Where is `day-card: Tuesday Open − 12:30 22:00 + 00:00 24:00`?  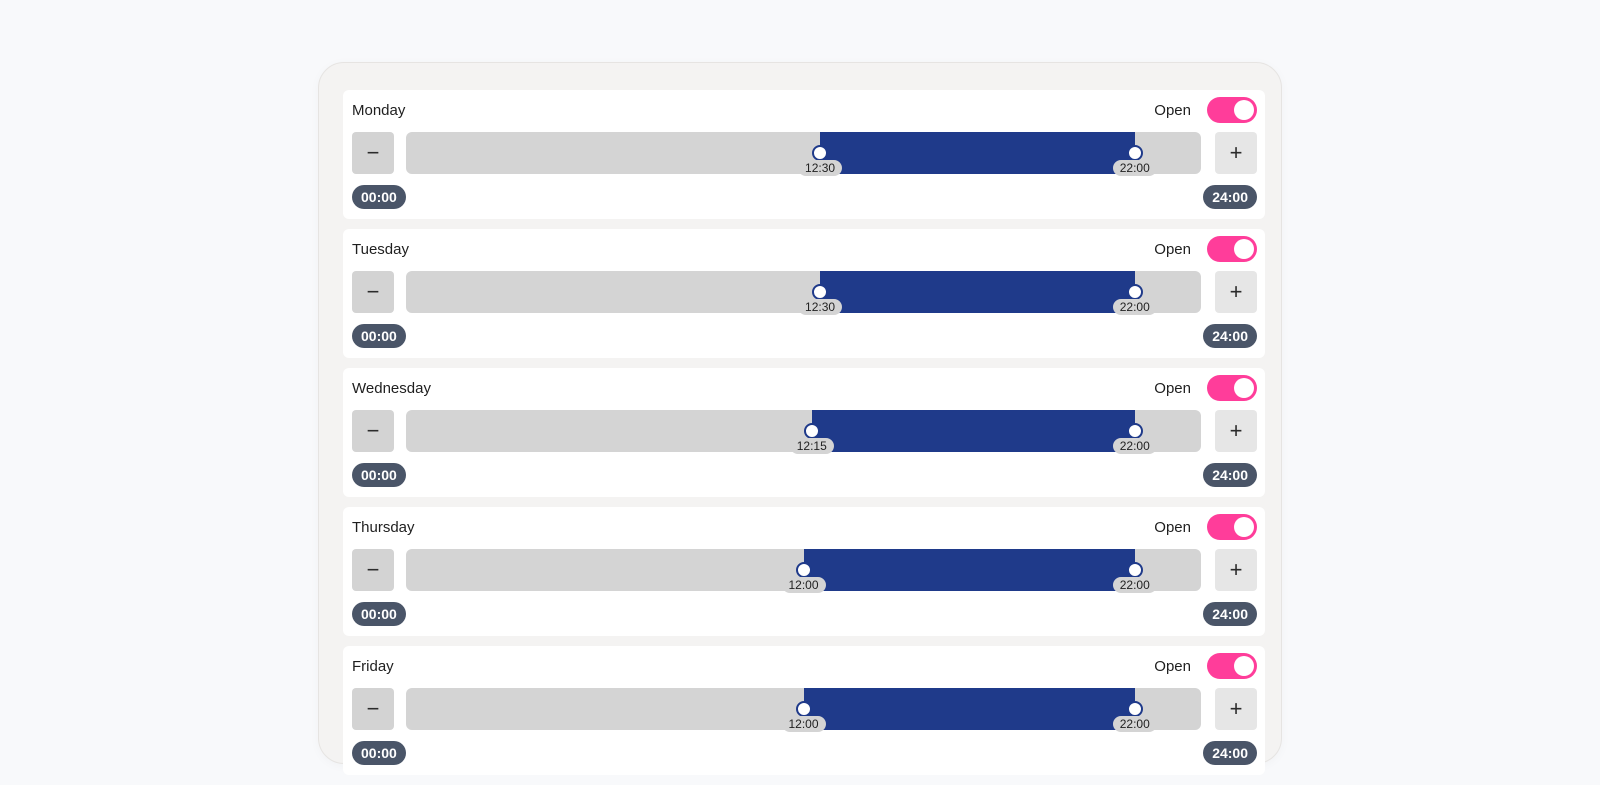
day-card: Tuesday Open − 12:30 22:00 + 00:00 24:00 is located at coordinates (804, 293).